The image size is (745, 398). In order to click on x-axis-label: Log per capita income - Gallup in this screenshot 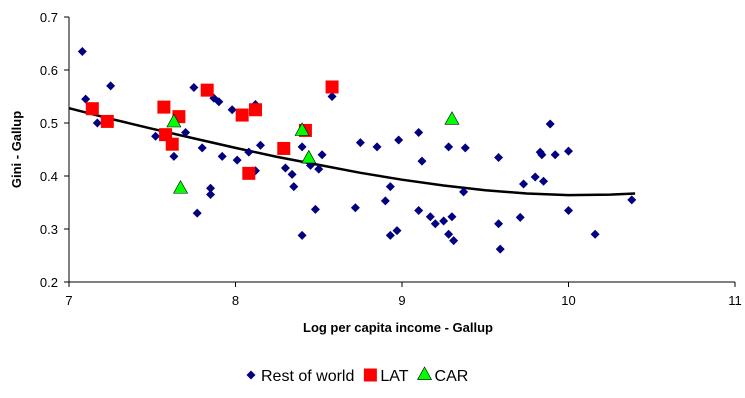, I will do `click(398, 327)`.